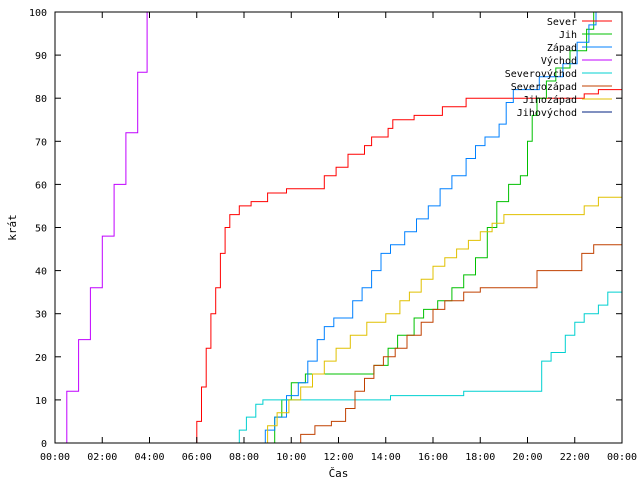 The image size is (640, 480). What do you see at coordinates (562, 22) in the screenshot?
I see `legend-label: Sever` at bounding box center [562, 22].